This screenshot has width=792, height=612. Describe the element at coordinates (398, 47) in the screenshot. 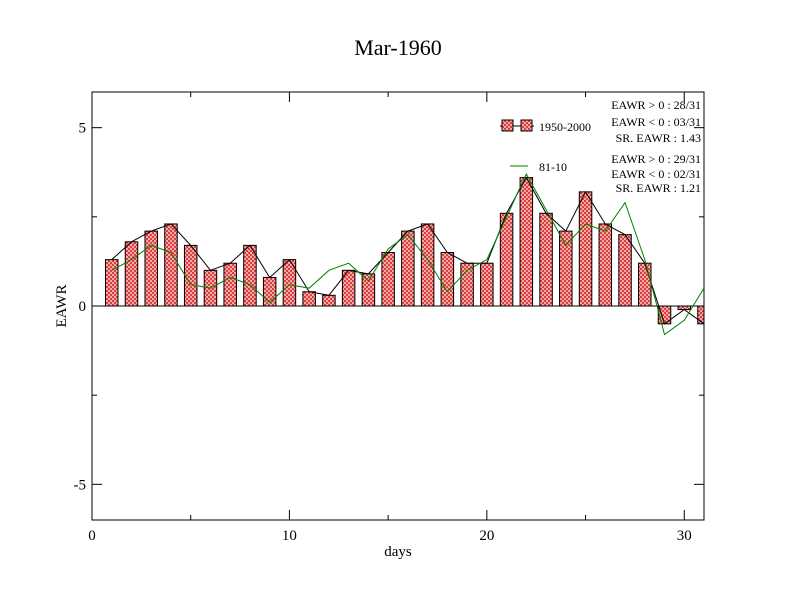

I see `chart-title: Mar-1960` at that location.